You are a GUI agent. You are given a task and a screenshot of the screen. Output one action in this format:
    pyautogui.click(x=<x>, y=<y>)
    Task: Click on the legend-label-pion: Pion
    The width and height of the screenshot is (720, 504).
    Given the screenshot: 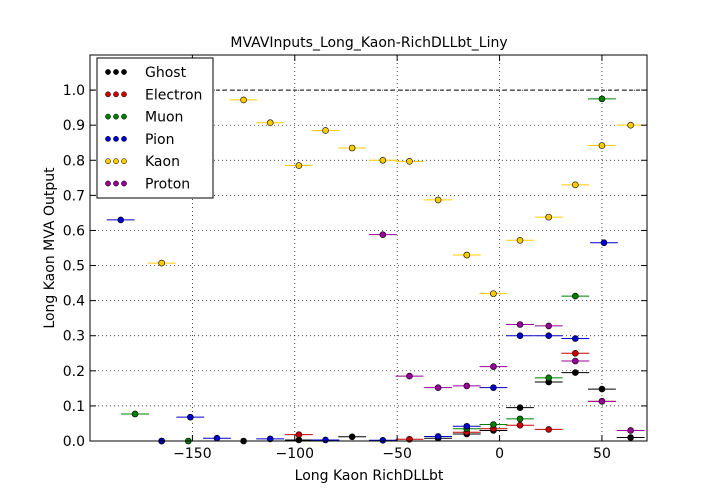 What is the action you would take?
    pyautogui.click(x=159, y=140)
    